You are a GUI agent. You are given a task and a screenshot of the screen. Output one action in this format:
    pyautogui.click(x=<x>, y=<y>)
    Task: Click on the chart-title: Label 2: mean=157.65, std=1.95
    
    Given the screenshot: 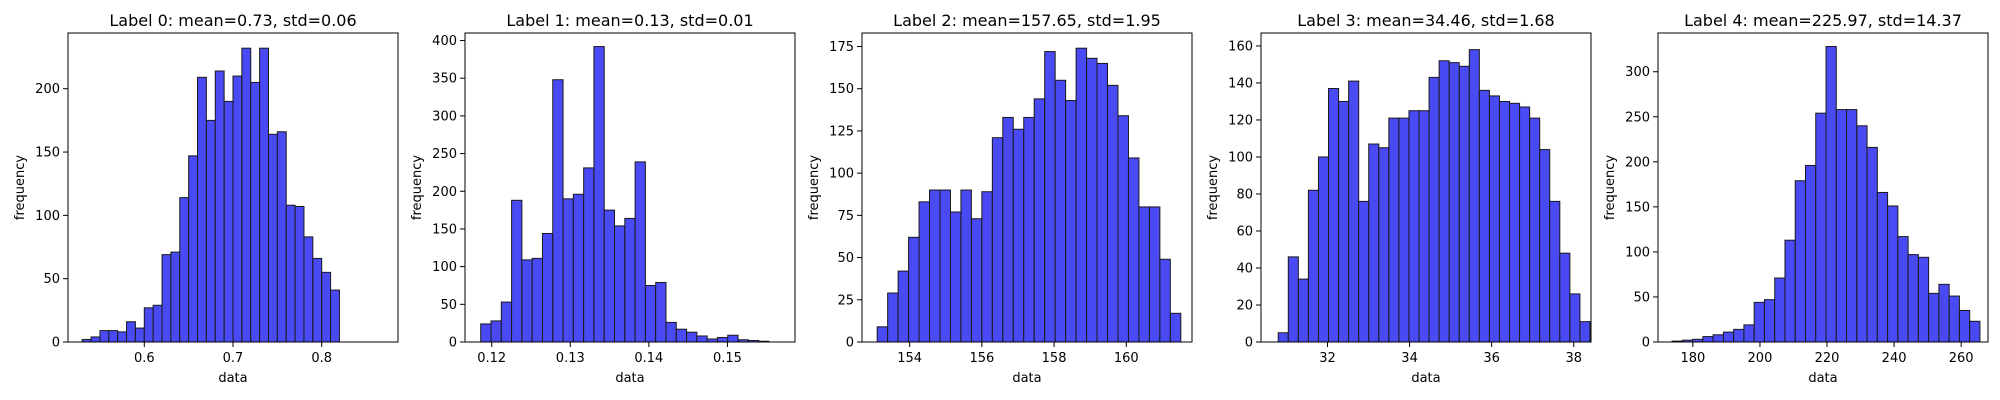 What is the action you would take?
    pyautogui.click(x=1027, y=20)
    